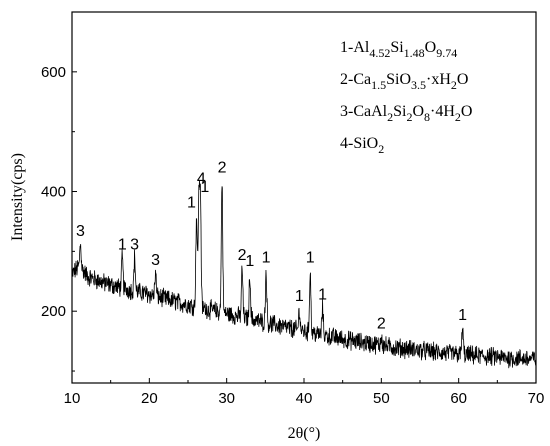  What do you see at coordinates (304, 433) in the screenshot?
I see `x-axis-title: 2θ(°)` at bounding box center [304, 433].